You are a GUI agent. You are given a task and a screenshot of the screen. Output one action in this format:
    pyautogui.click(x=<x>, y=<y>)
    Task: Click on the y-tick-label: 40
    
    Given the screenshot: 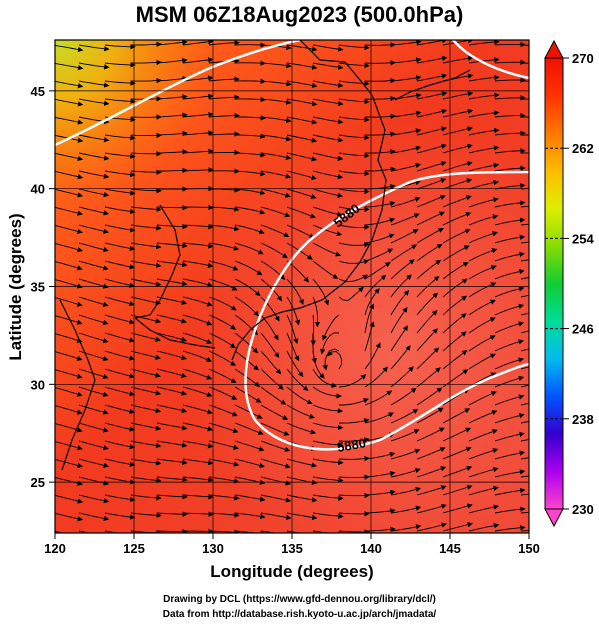 What is the action you would take?
    pyautogui.click(x=38, y=189)
    